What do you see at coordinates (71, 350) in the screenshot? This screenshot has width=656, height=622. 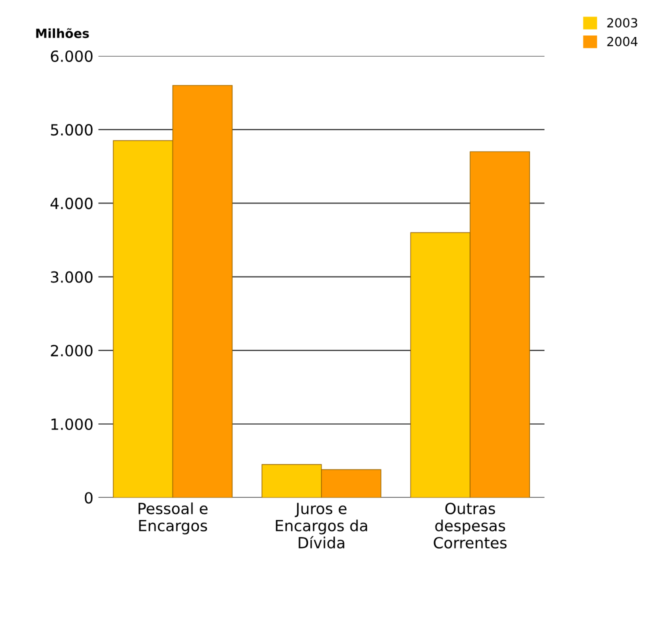 I see `y-tick-label: 2.000` at bounding box center [71, 350].